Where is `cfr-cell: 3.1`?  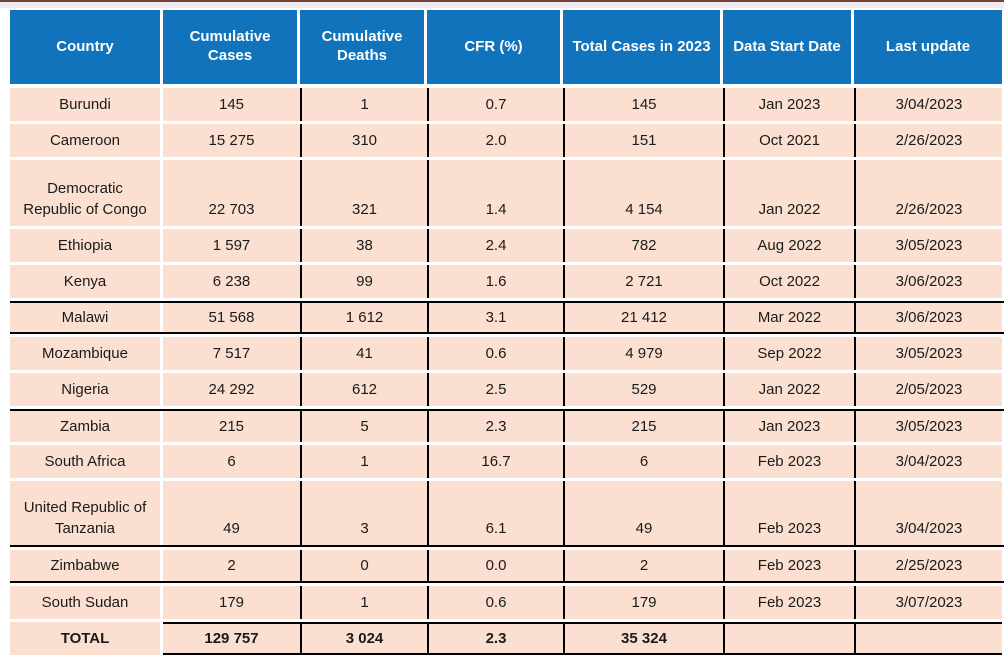 cfr-cell: 3.1 is located at coordinates (495, 317).